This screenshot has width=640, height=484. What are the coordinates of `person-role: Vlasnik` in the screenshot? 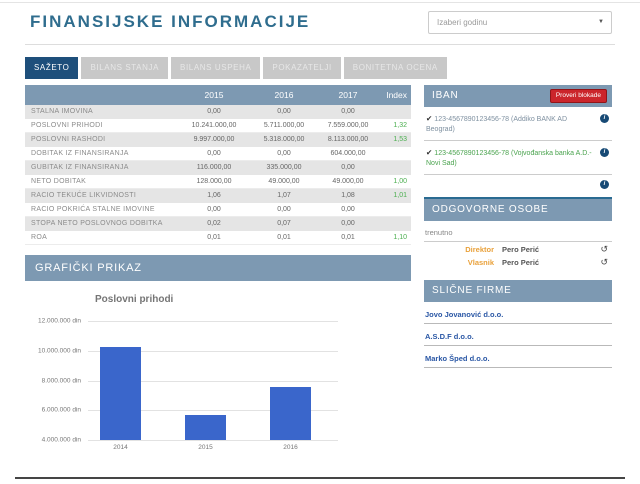 It's located at (480, 262).